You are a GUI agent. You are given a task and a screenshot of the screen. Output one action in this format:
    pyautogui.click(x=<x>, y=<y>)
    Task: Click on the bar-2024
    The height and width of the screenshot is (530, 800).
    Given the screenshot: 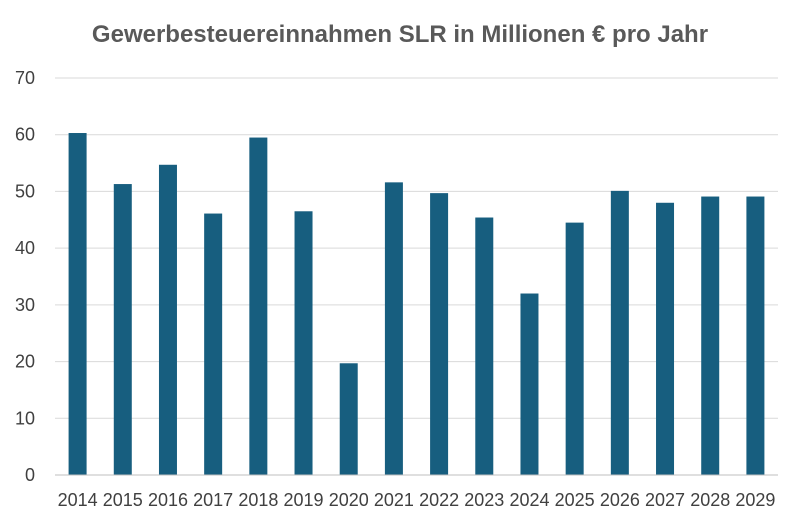 What is the action you would take?
    pyautogui.click(x=529, y=384)
    